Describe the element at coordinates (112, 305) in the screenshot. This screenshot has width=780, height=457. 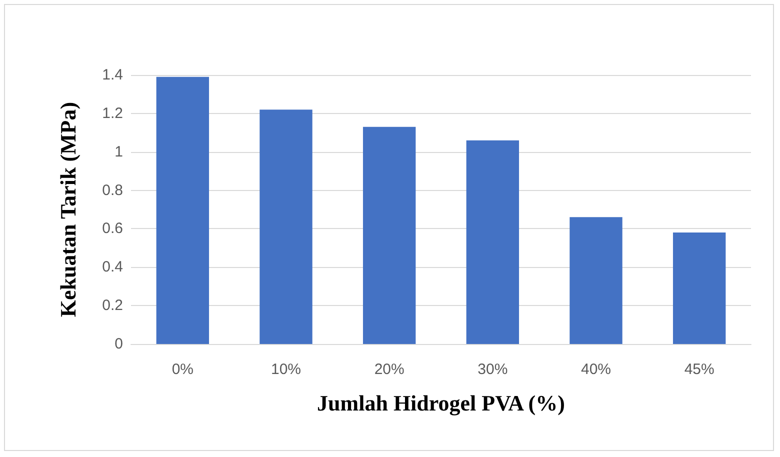
I see `y-tick-label: 0.2` at that location.